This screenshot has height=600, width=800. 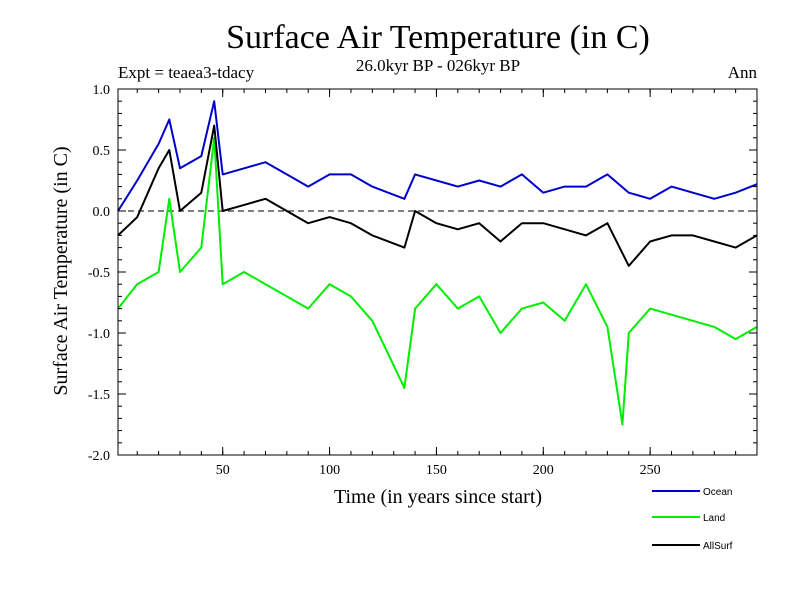 I want to click on legend: Ocean Land AllSurf, so click(x=692, y=519).